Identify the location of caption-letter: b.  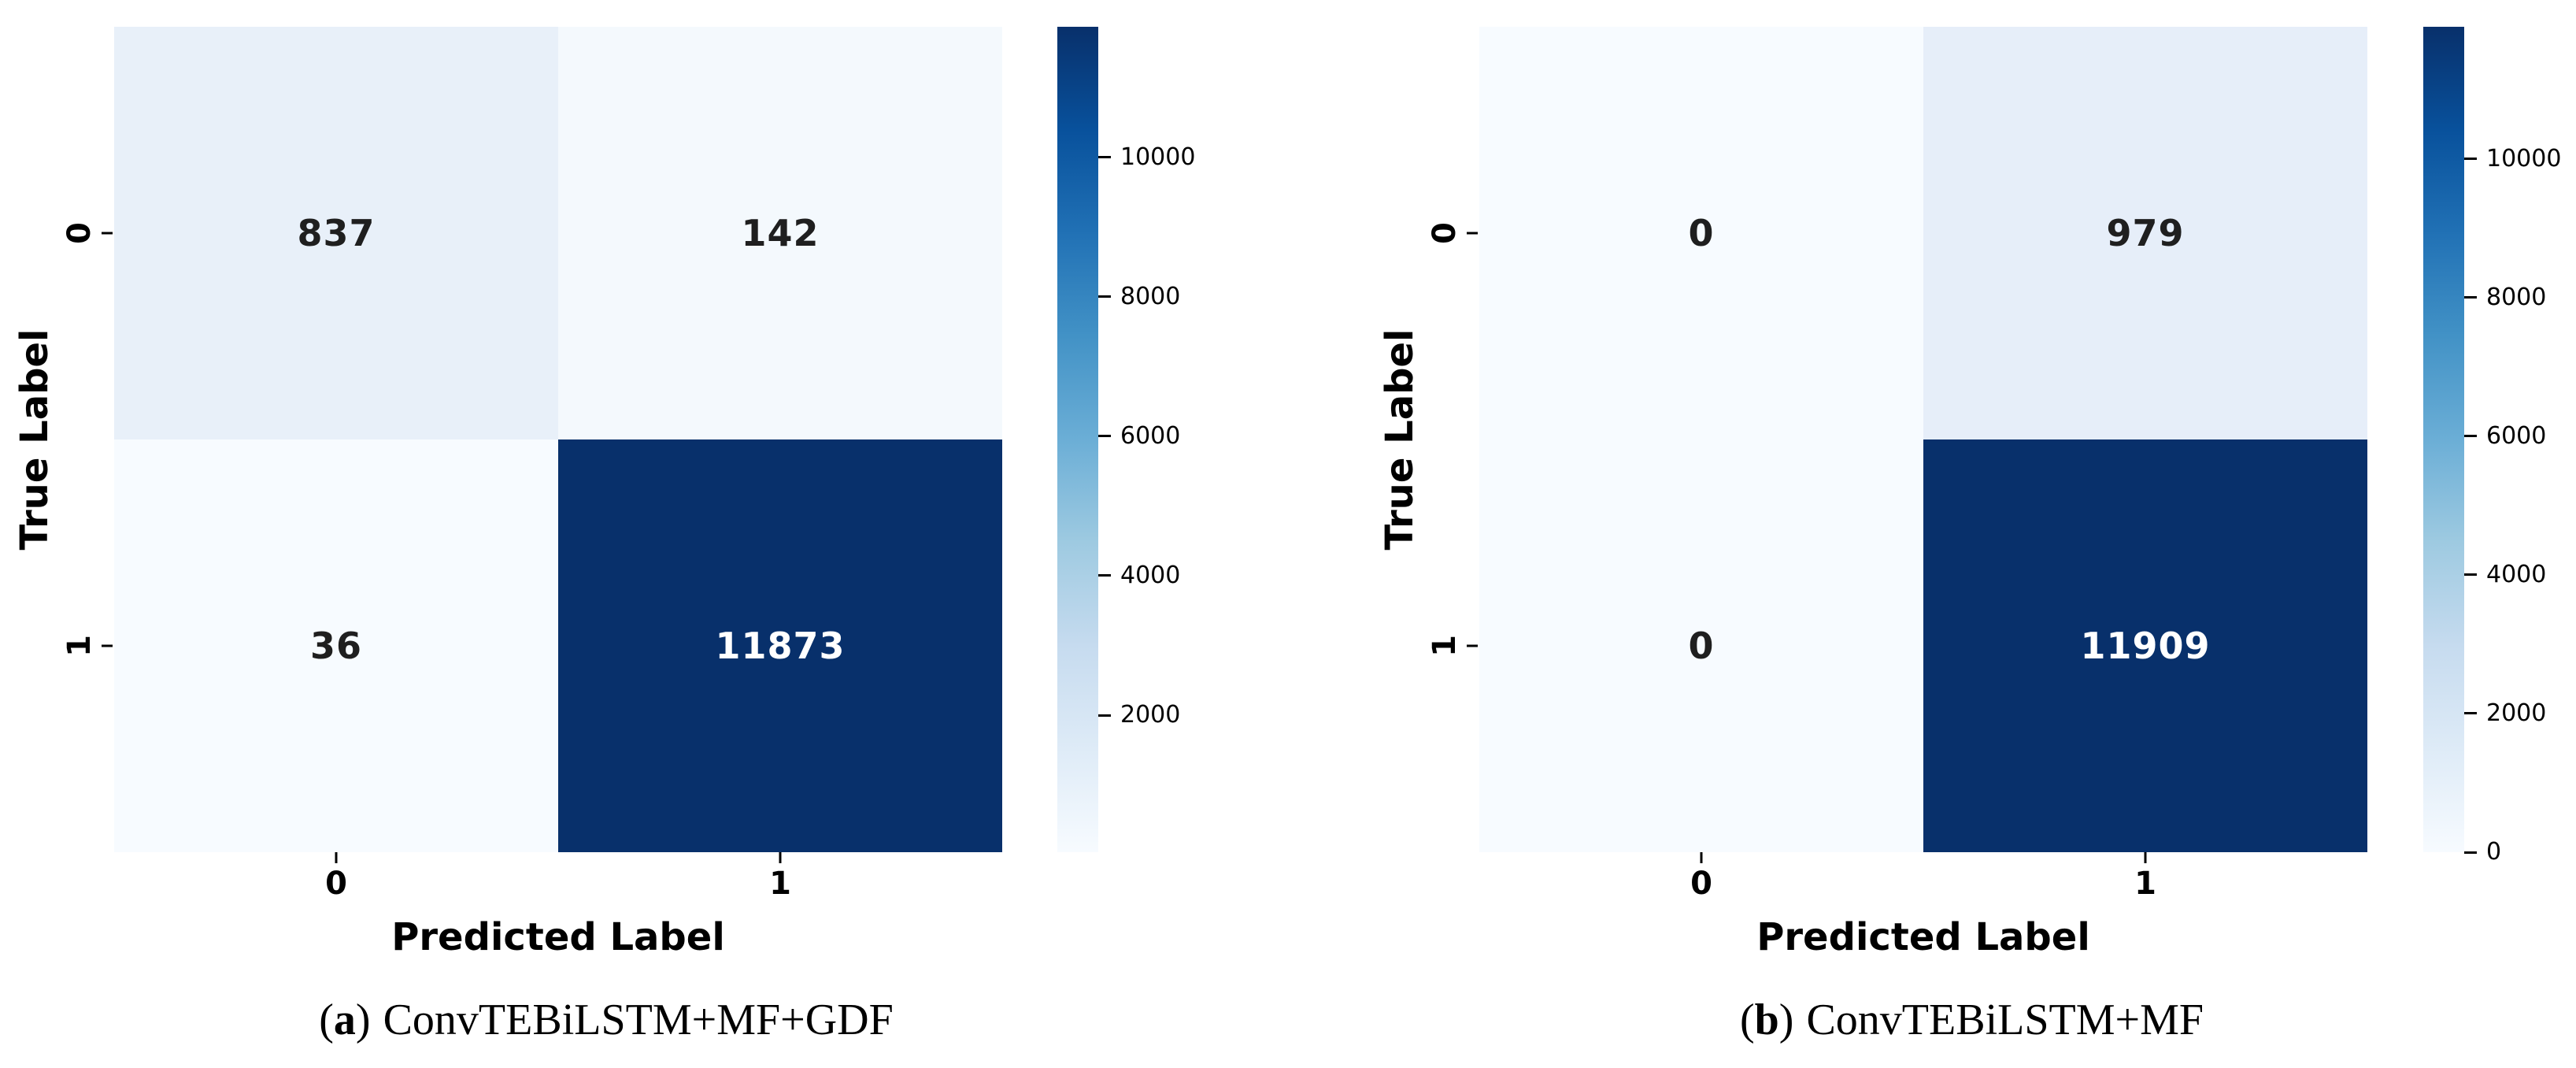
(1766, 1020).